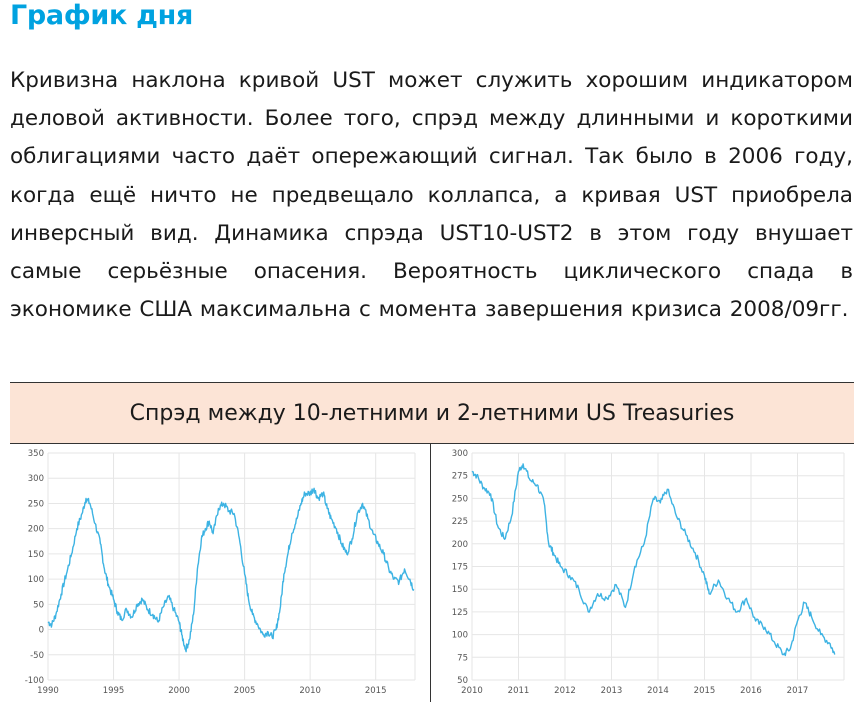 The height and width of the screenshot is (702, 863). I want to click on chart-right-xtick-label: 2014, so click(658, 691).